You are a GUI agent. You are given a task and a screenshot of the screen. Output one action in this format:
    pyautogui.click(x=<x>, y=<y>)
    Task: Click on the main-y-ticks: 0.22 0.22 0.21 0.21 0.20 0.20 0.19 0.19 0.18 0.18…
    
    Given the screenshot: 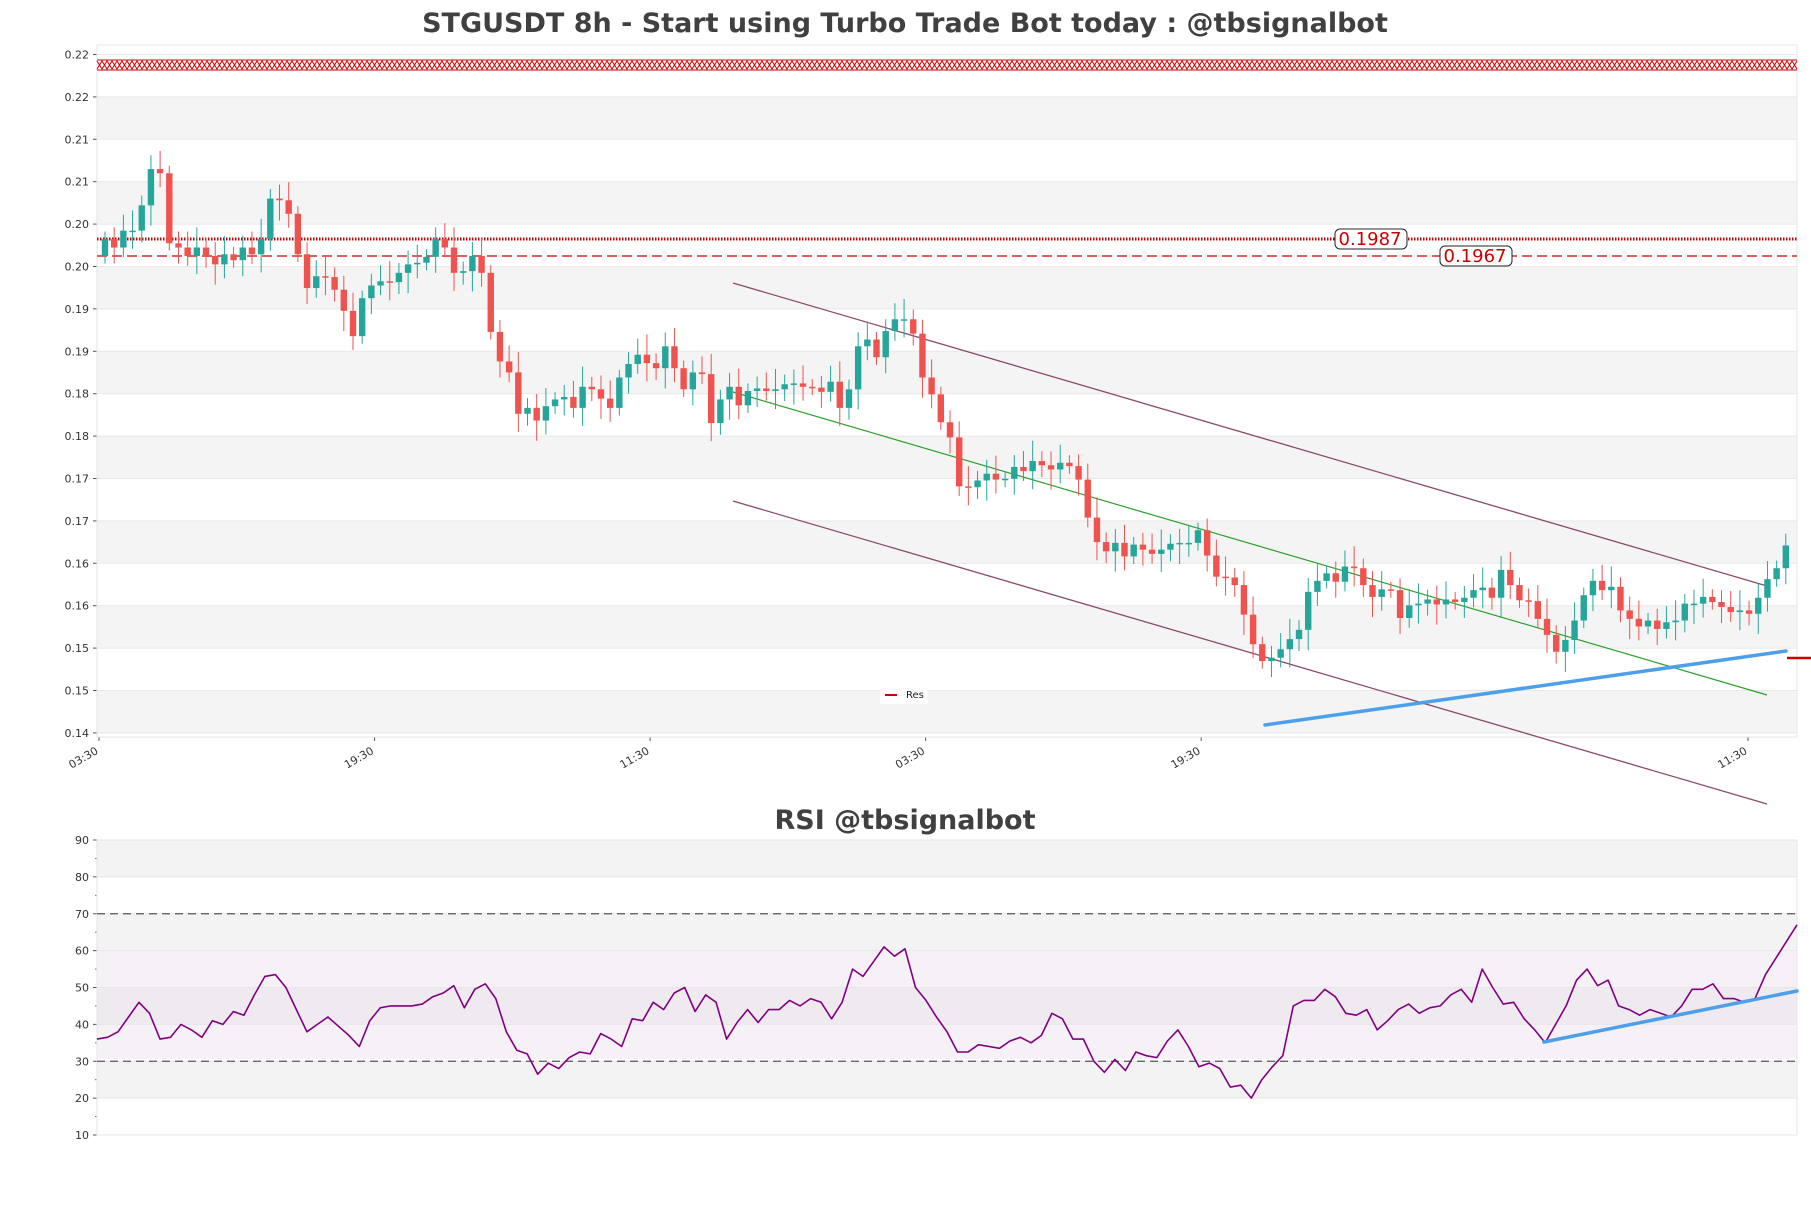 What is the action you would take?
    pyautogui.click(x=81, y=394)
    